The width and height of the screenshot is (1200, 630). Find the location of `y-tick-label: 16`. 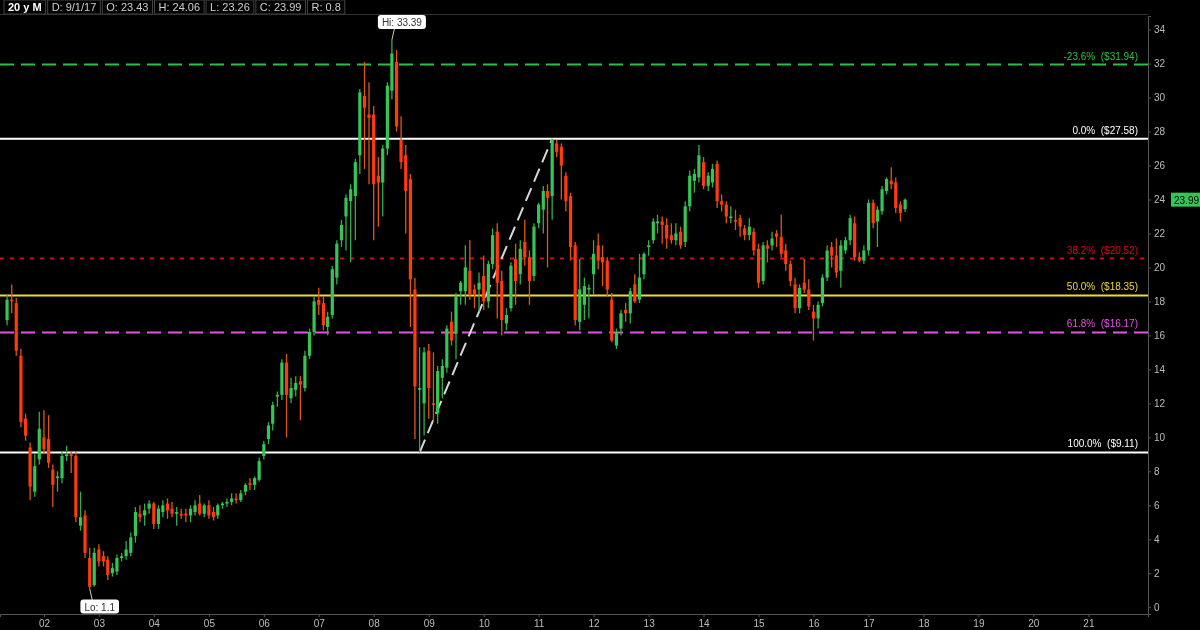

y-tick-label: 16 is located at coordinates (1160, 336).